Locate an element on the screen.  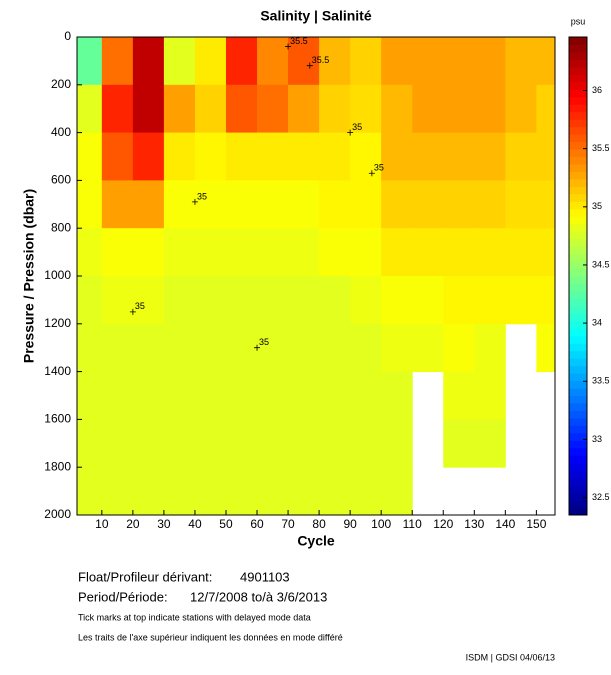
y-tick-label: 1000 is located at coordinates (57, 275).